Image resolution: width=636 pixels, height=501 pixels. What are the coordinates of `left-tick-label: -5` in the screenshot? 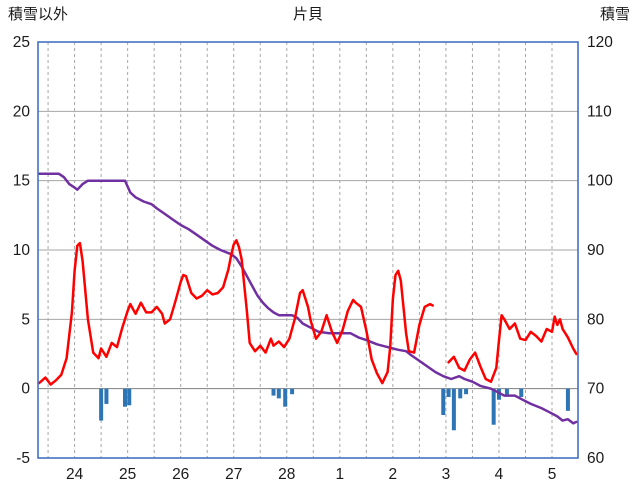 It's located at (23, 458).